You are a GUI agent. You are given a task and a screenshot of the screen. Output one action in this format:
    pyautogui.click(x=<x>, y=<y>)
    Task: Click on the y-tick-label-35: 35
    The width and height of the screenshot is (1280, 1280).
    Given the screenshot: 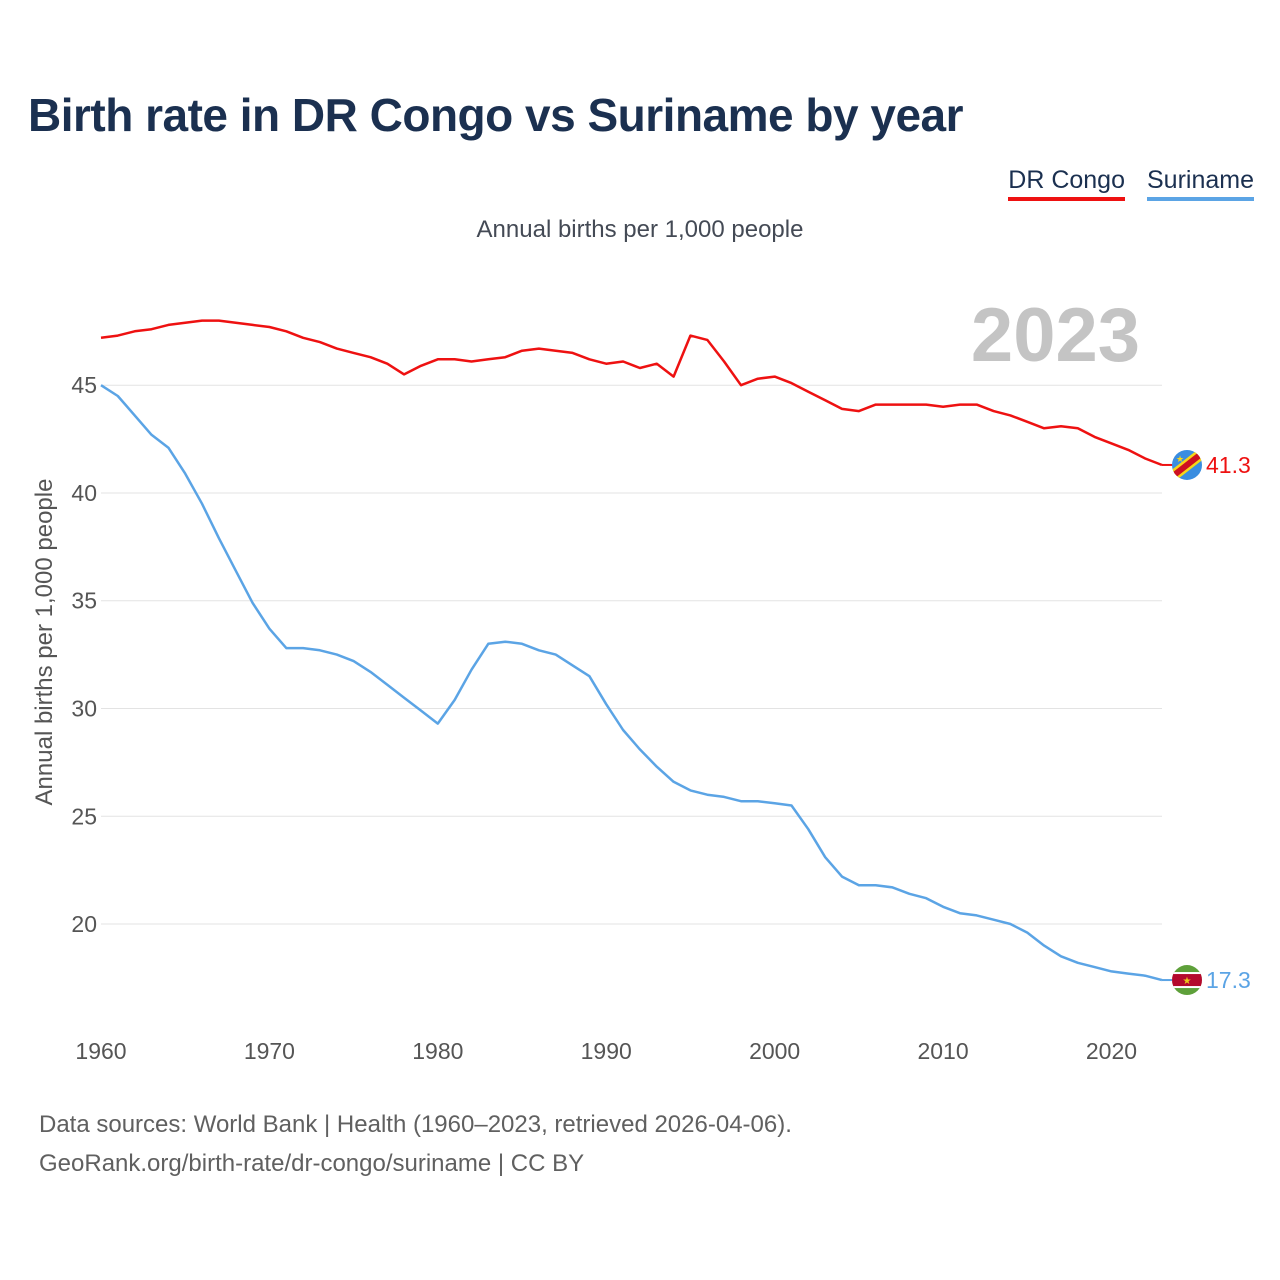 What is the action you would take?
    pyautogui.click(x=84, y=601)
    